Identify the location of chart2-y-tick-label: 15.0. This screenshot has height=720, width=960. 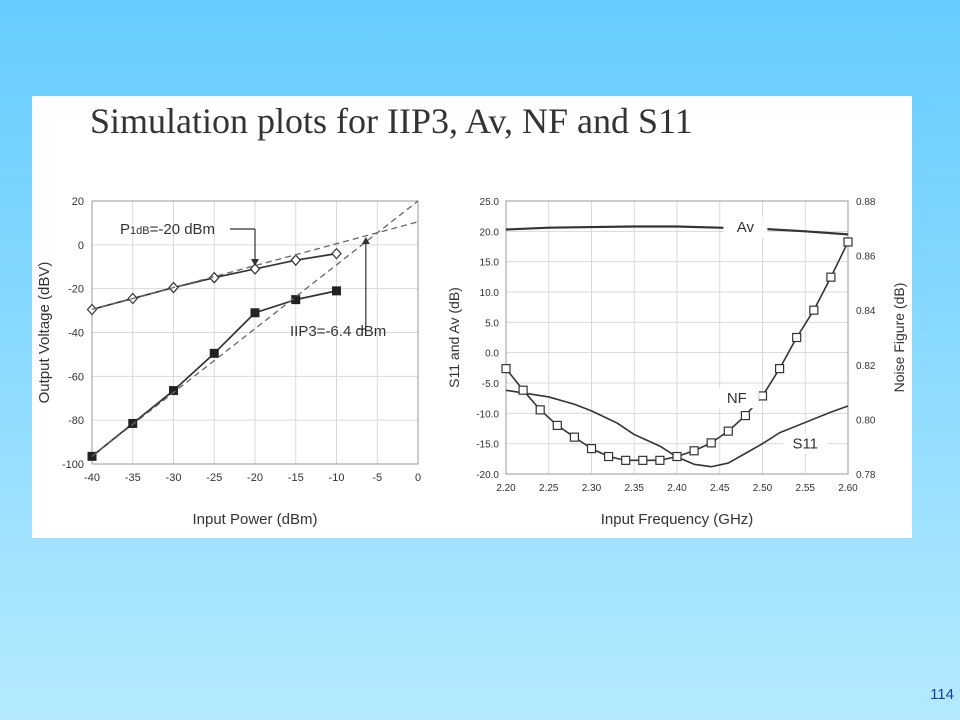
(490, 263).